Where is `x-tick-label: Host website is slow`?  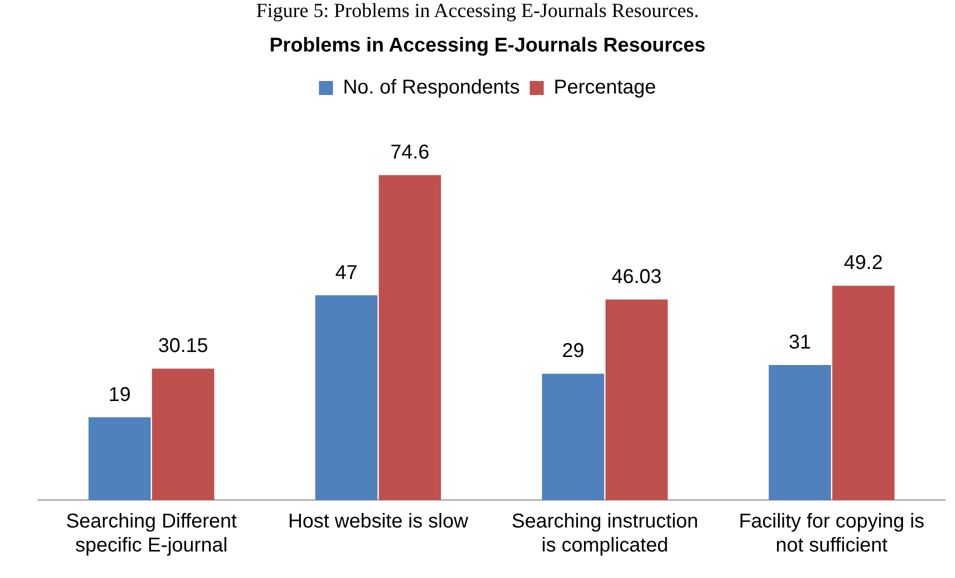 x-tick-label: Host website is slow is located at coordinates (378, 521).